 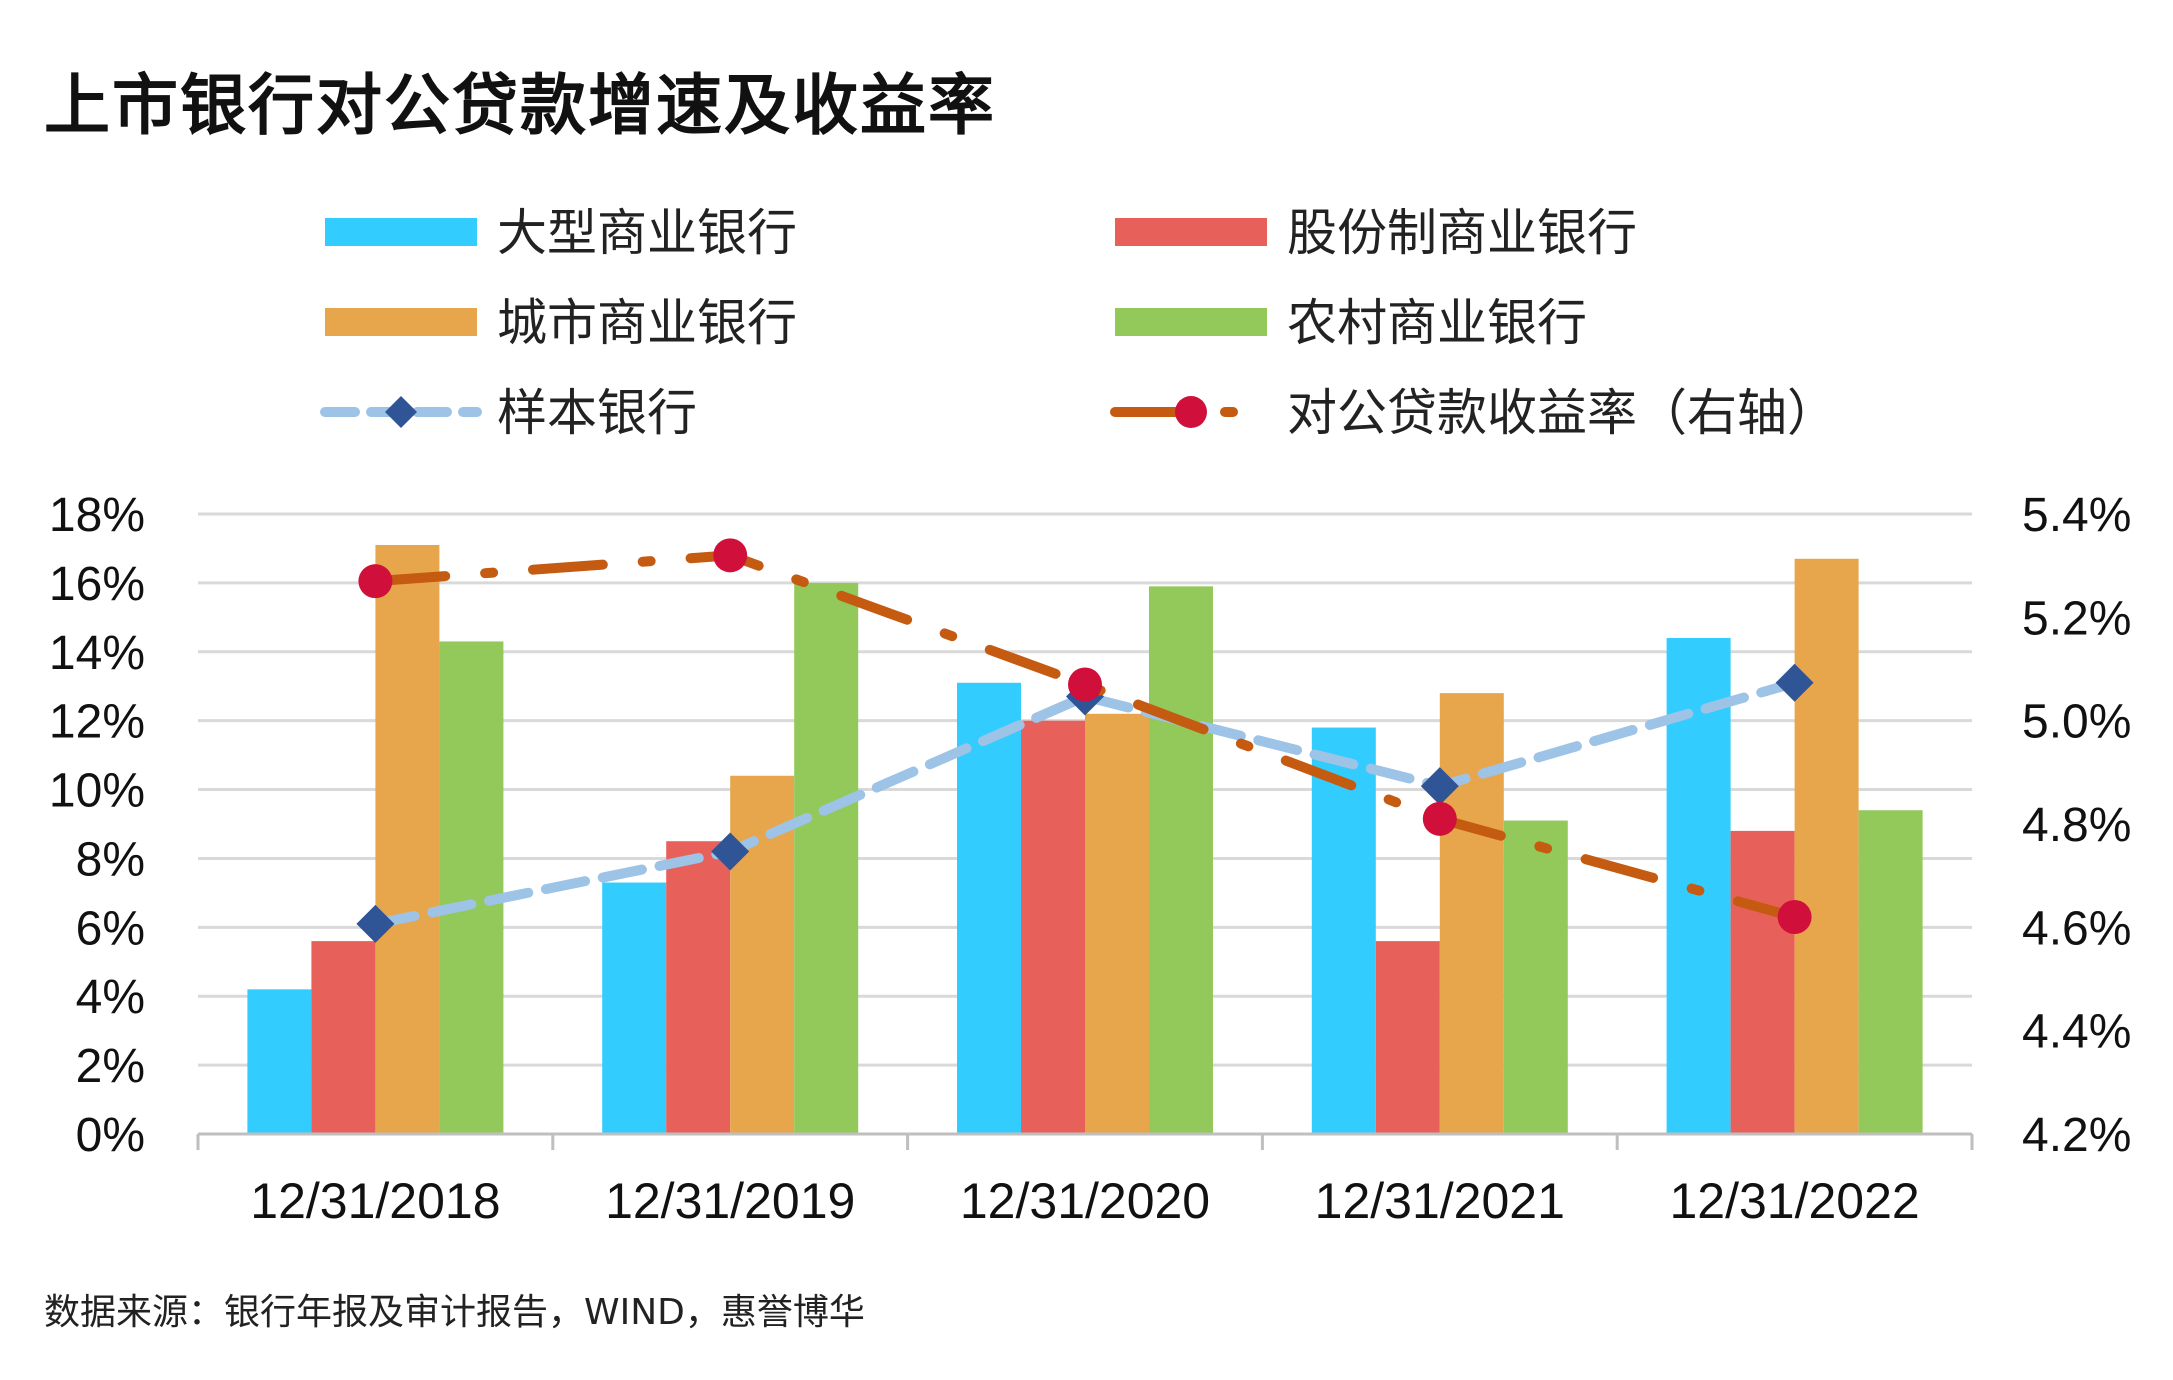 I want to click on y-right-tick-label: 5.4%, so click(x=2076, y=515).